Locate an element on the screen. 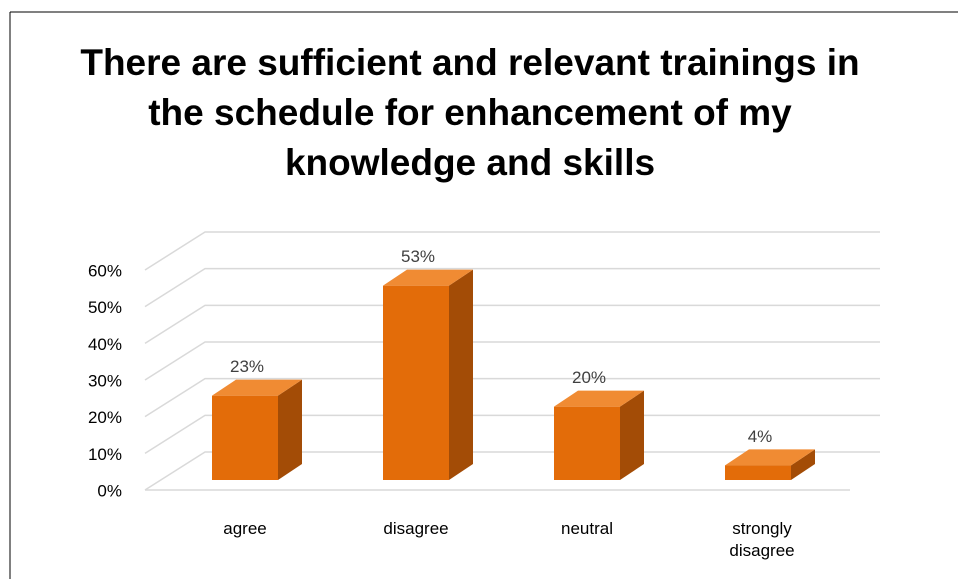 This screenshot has height=579, width=958. y-tick-label: 40% is located at coordinates (105, 344).